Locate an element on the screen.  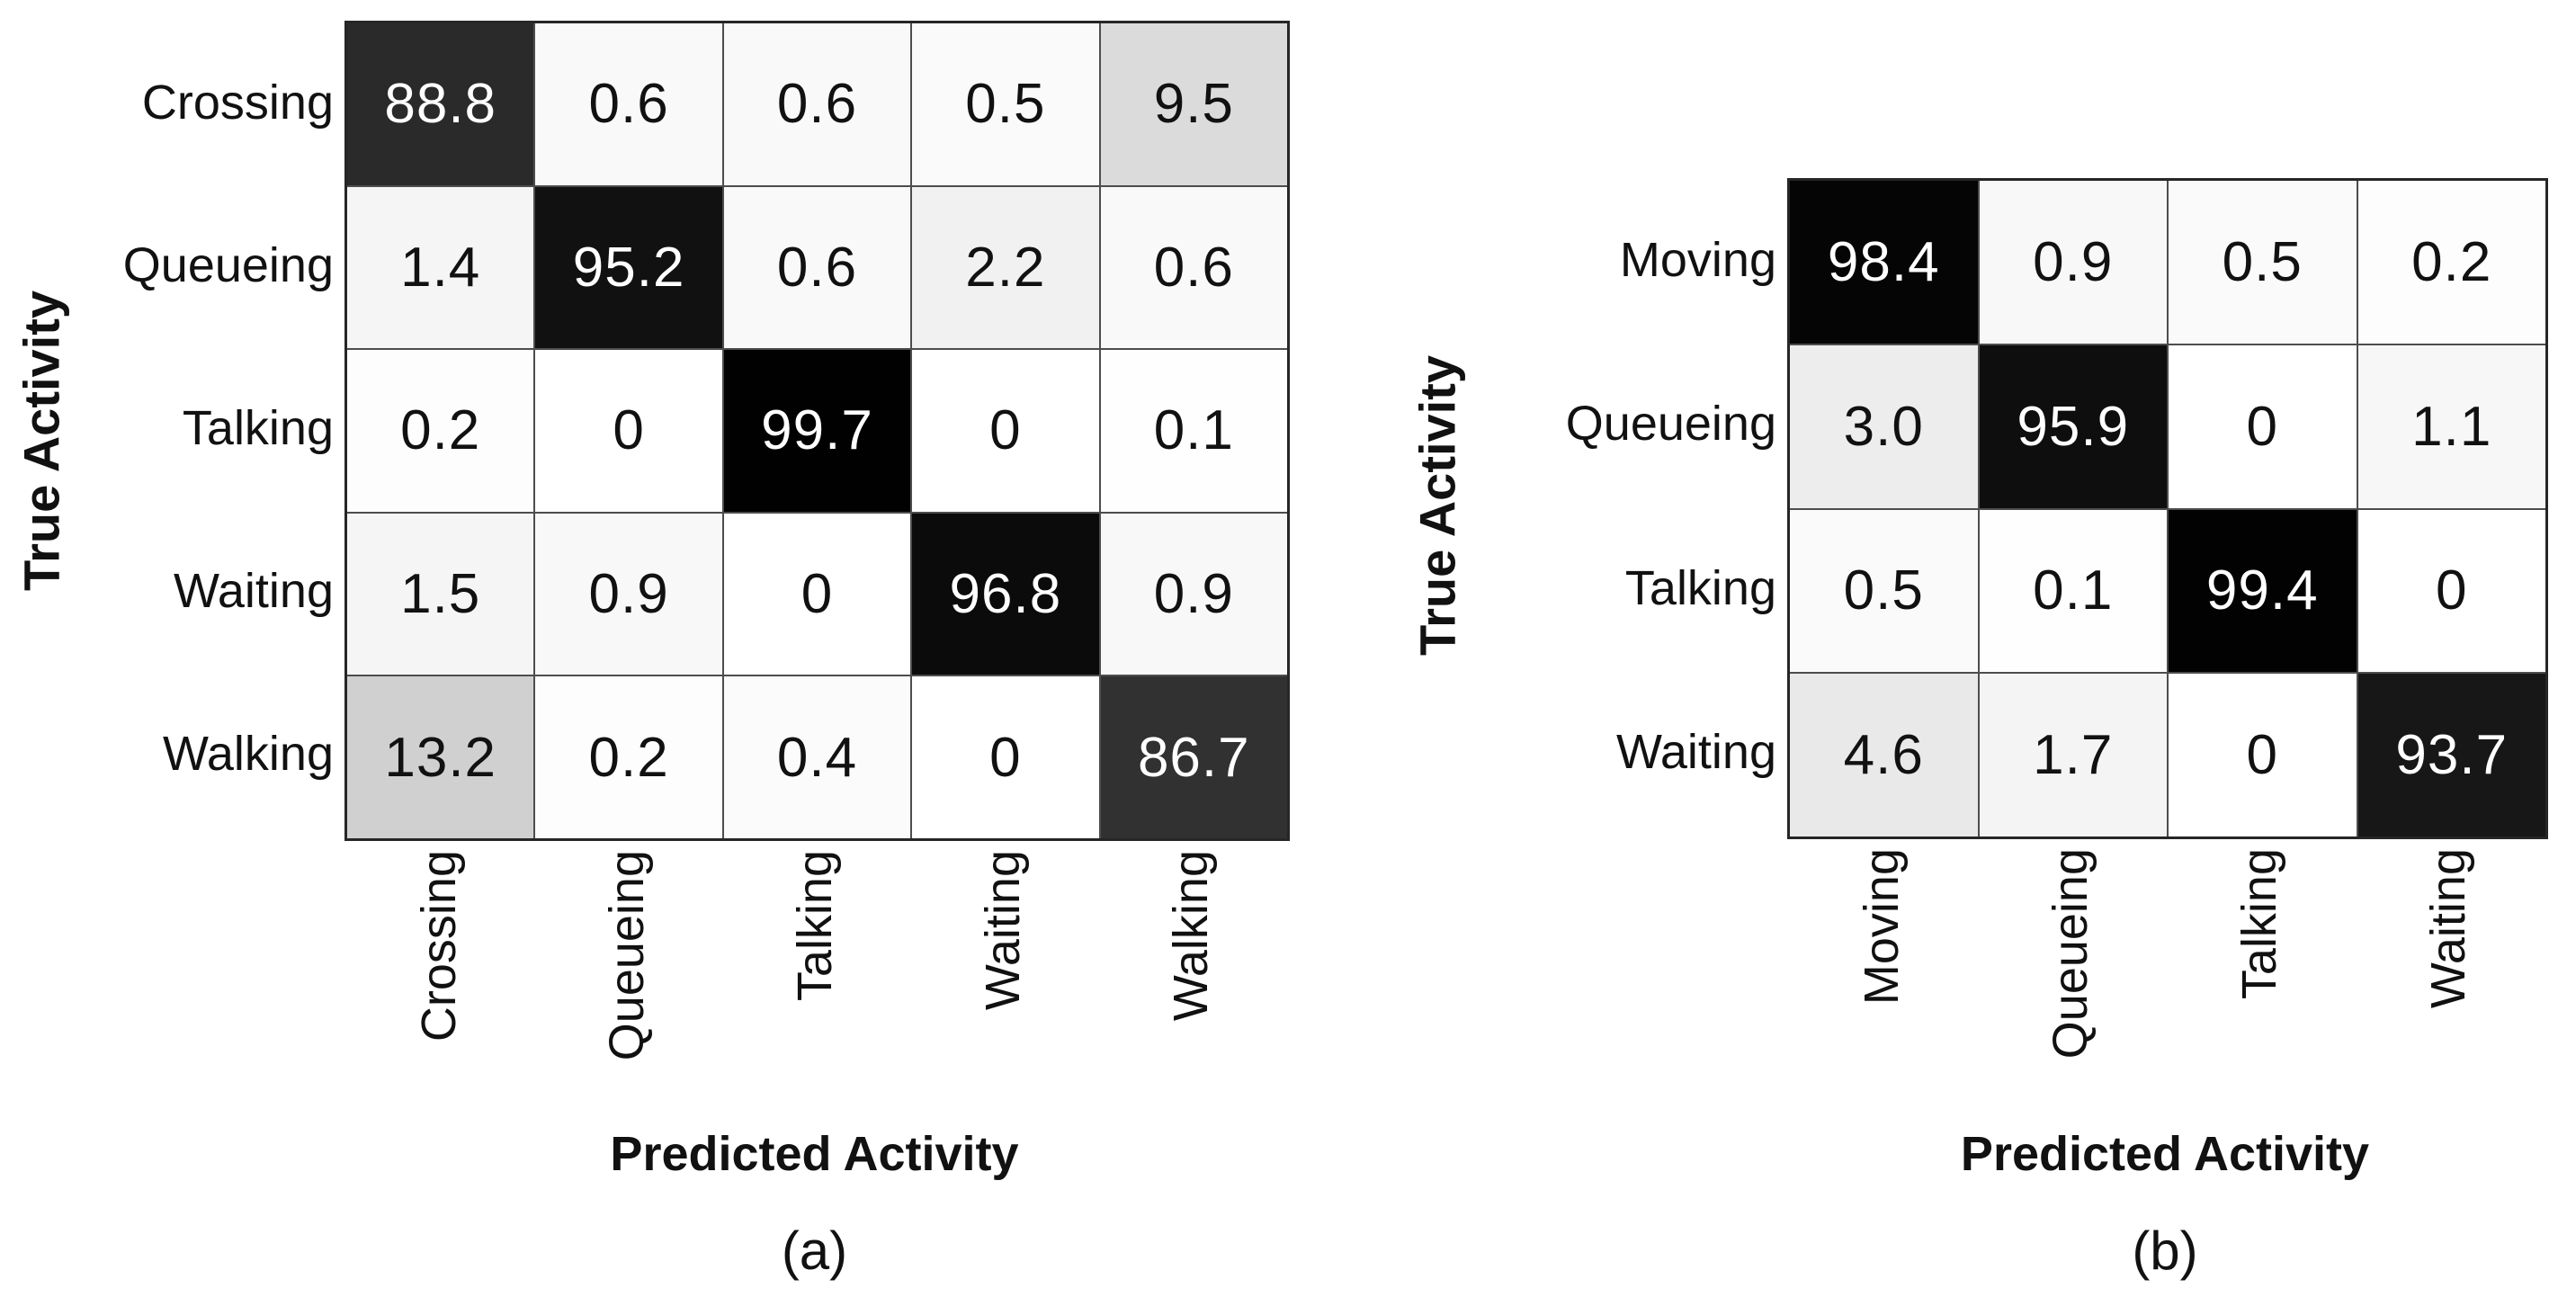
matrix-cell: 9.5 is located at coordinates (1193, 104).